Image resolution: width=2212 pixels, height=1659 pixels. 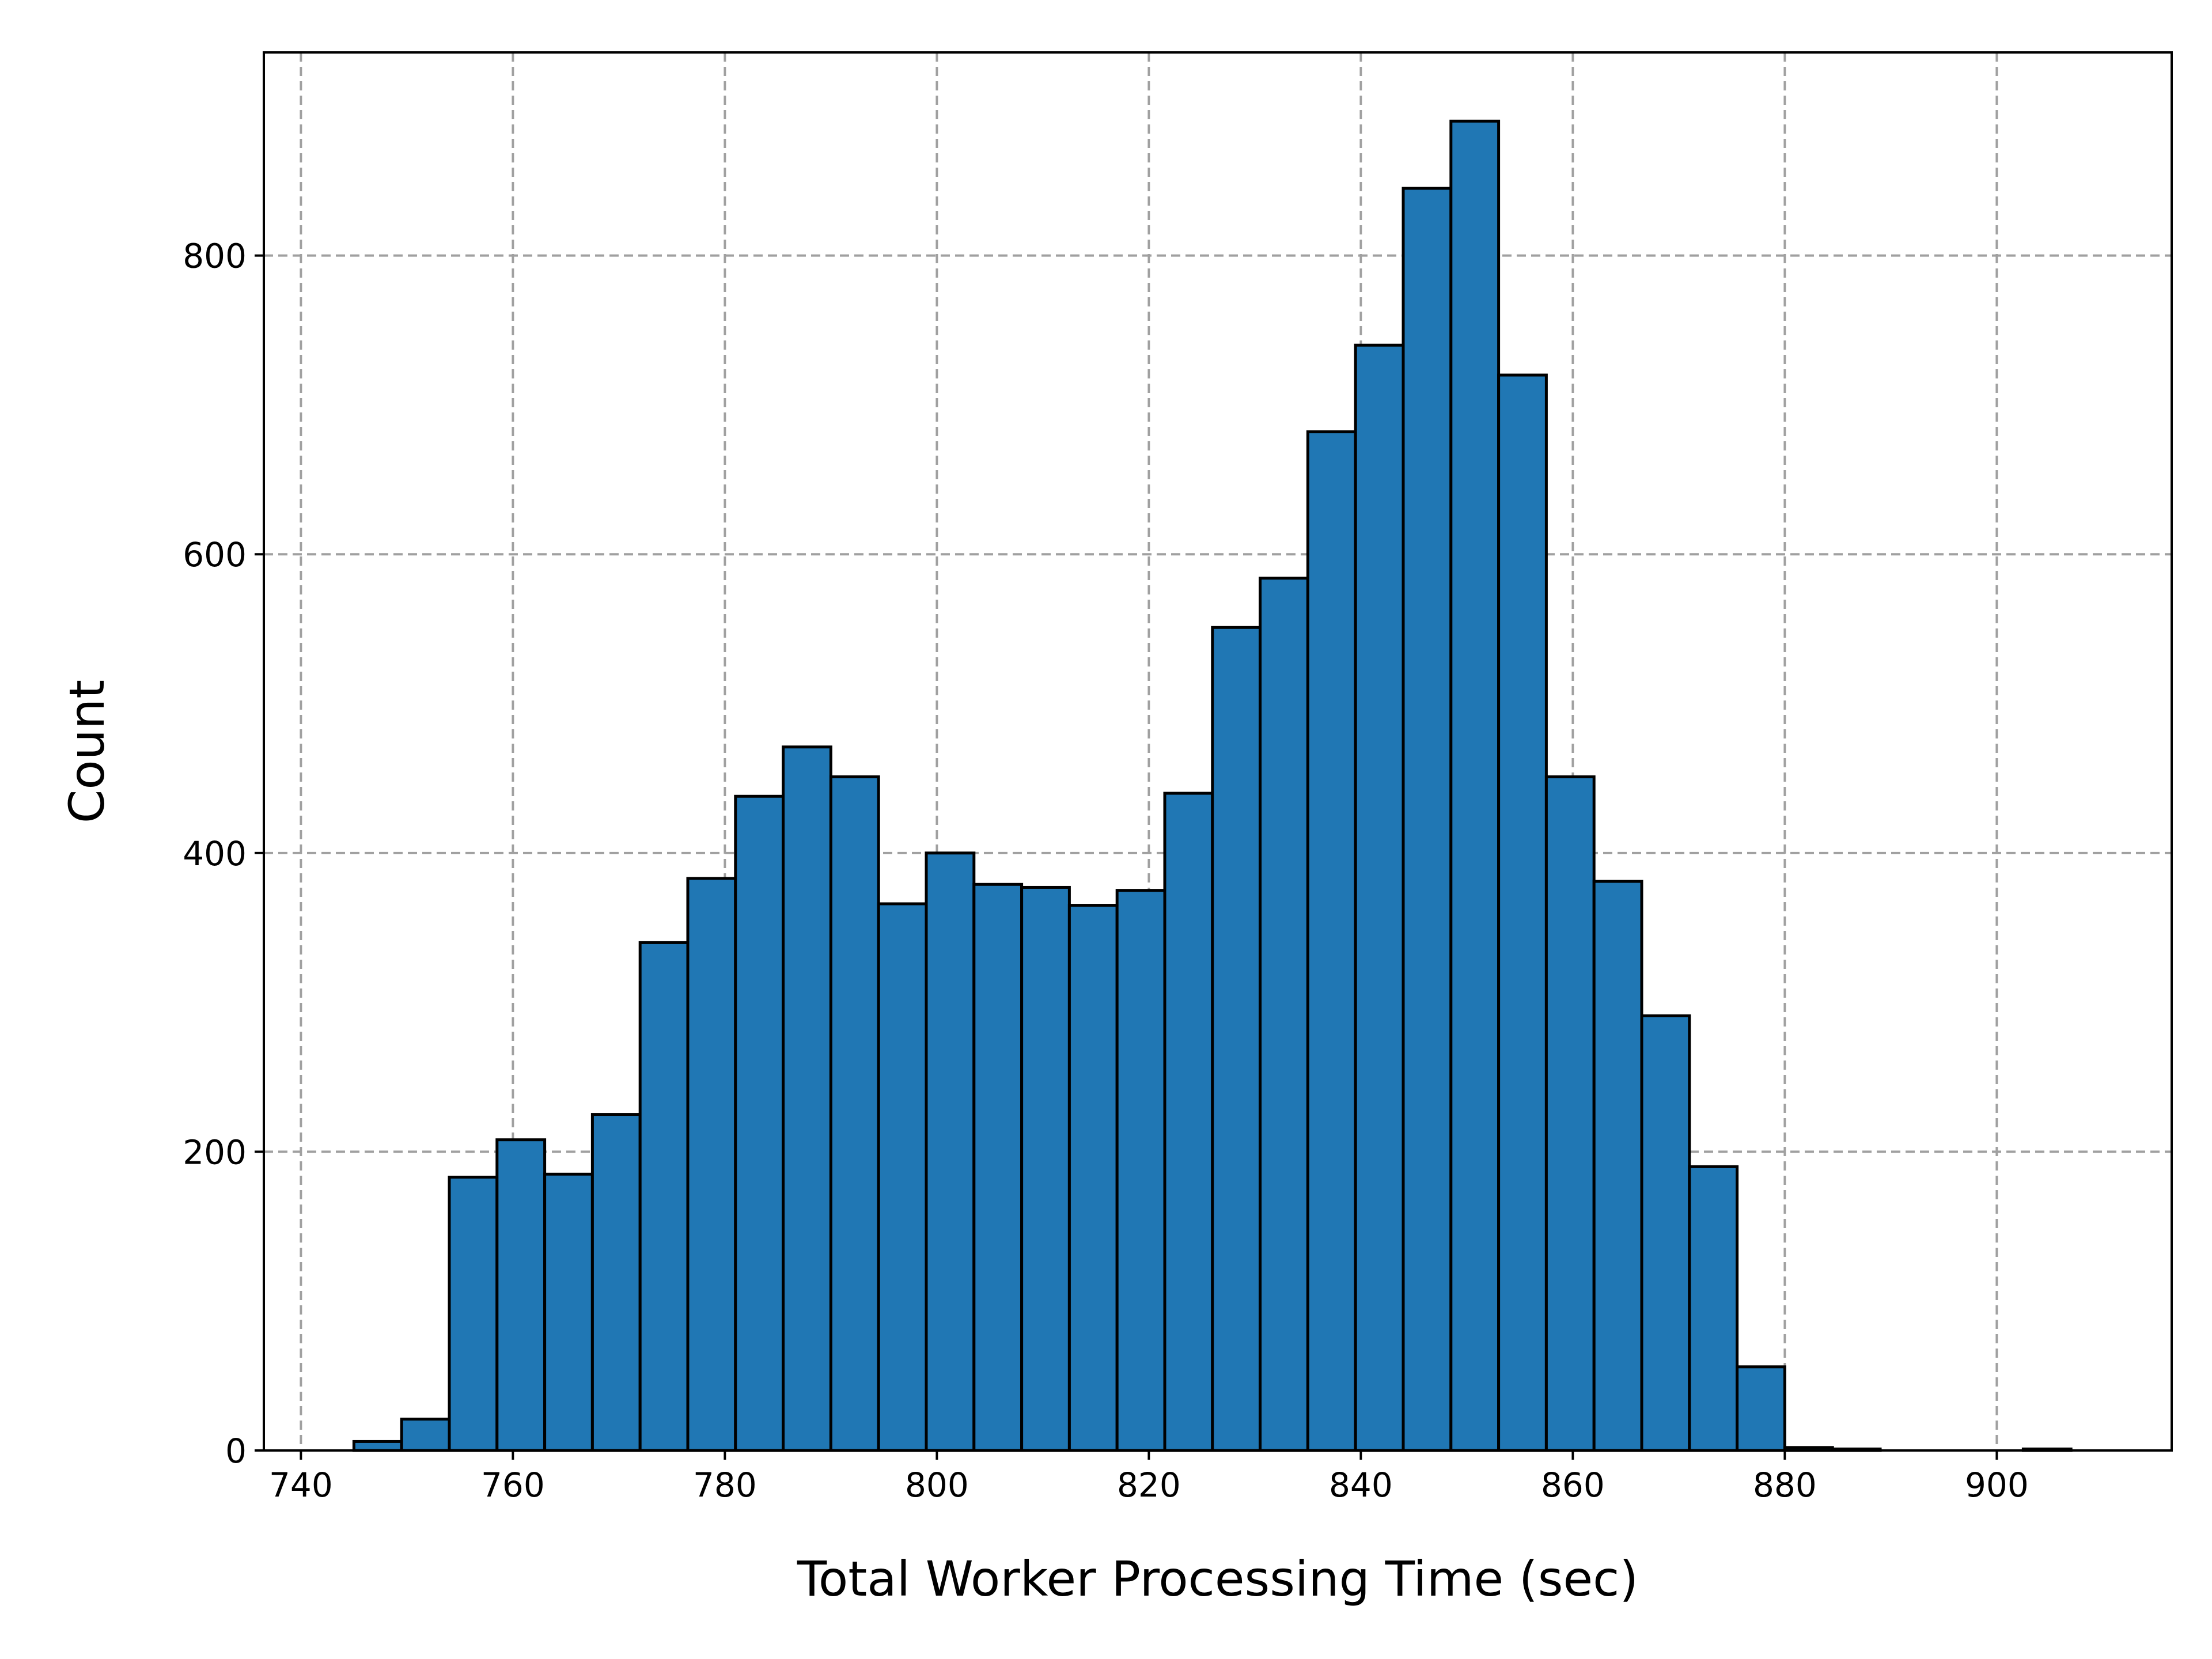 What do you see at coordinates (215, 554) in the screenshot?
I see `y-tick-label: 600` at bounding box center [215, 554].